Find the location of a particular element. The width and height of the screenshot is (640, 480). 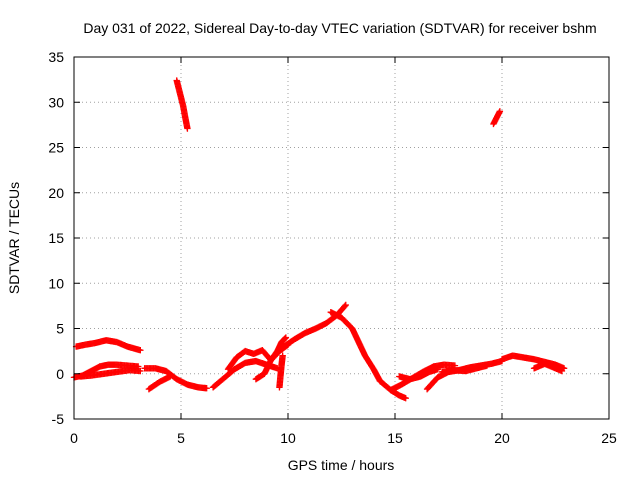

y-axis-label: SDTVAR / TECUs is located at coordinates (14, 238).